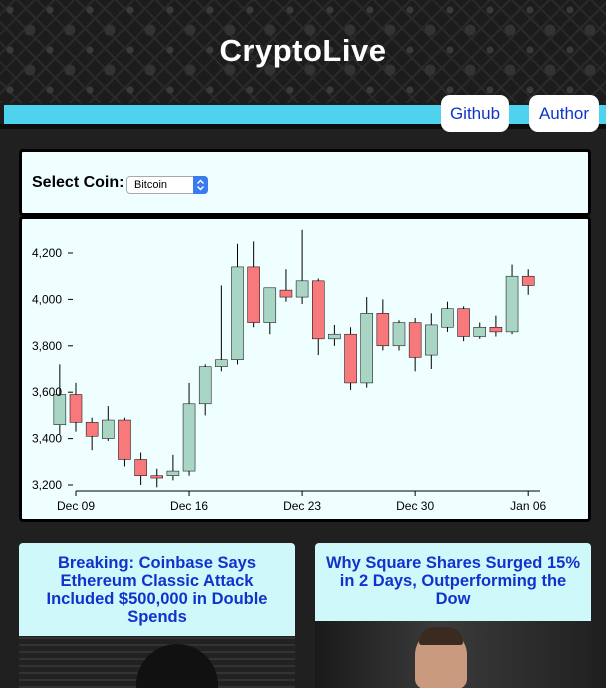 This screenshot has width=606, height=688. I want to click on coin-selector-panel: Select Coin: Bitcoin, so click(305, 182).